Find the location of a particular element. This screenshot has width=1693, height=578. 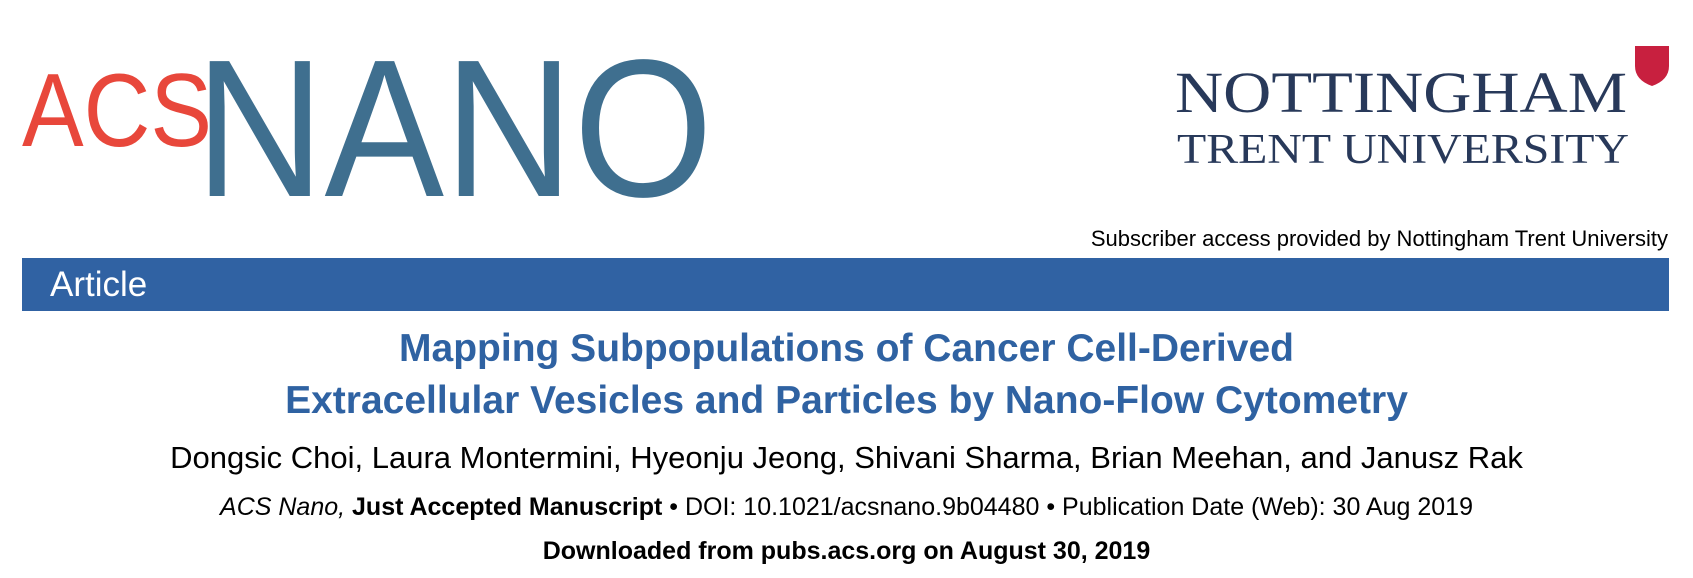

journal: ACS Nano, is located at coordinates (283, 507).